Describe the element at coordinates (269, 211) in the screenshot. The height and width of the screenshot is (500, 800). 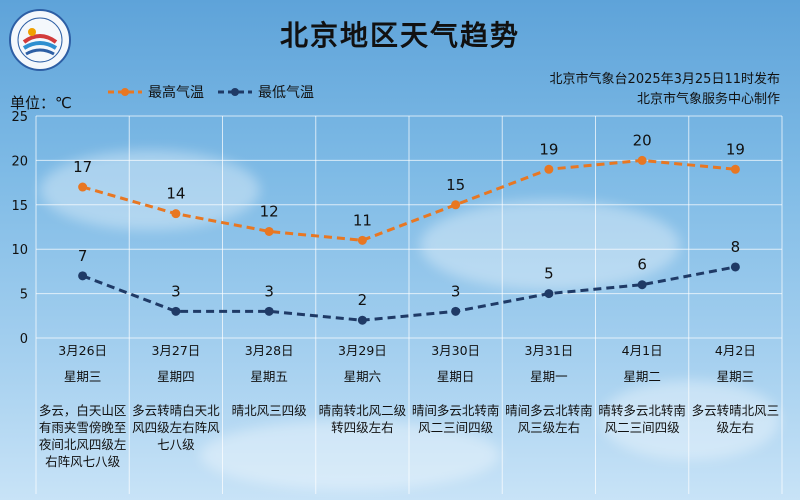
I see `series-high-data-label: 12` at that location.